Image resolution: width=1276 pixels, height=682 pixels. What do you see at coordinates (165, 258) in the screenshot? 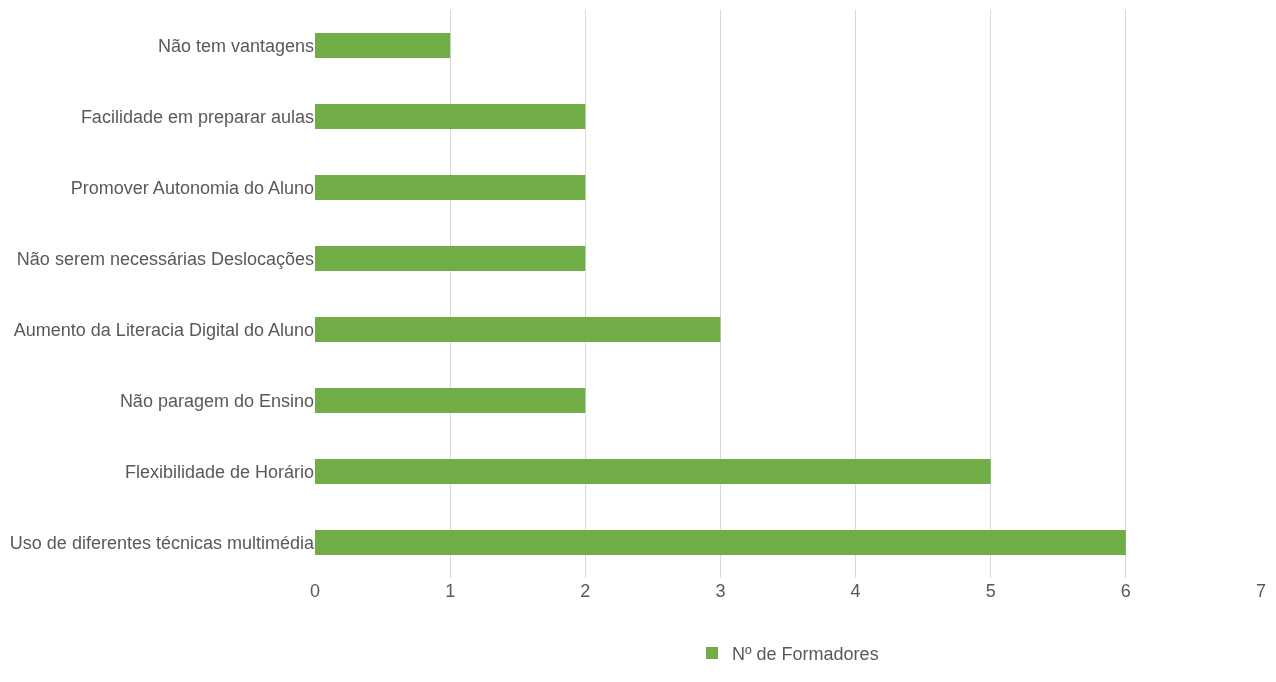
I see `y-tick-label: Não serem necessárias Deslocações` at bounding box center [165, 258].